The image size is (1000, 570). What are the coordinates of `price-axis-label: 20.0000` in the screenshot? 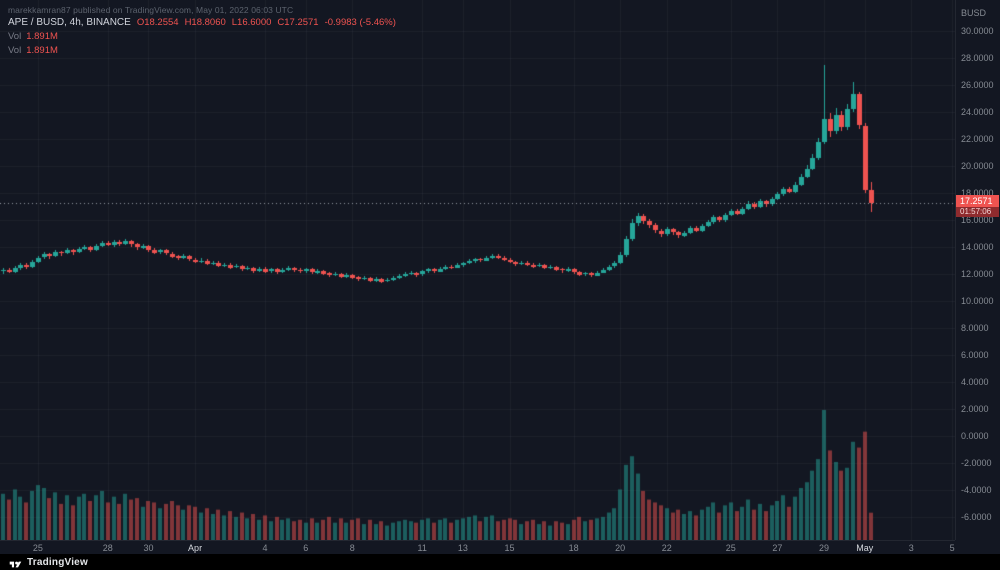 It's located at (977, 166).